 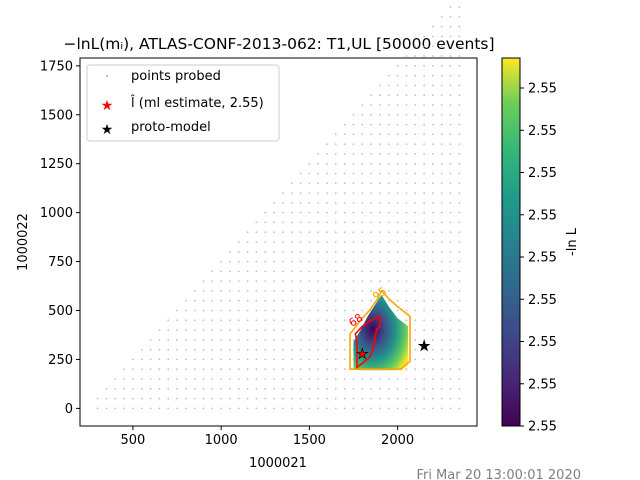 What do you see at coordinates (56, 115) in the screenshot?
I see `y-tick-label: 1500` at bounding box center [56, 115].